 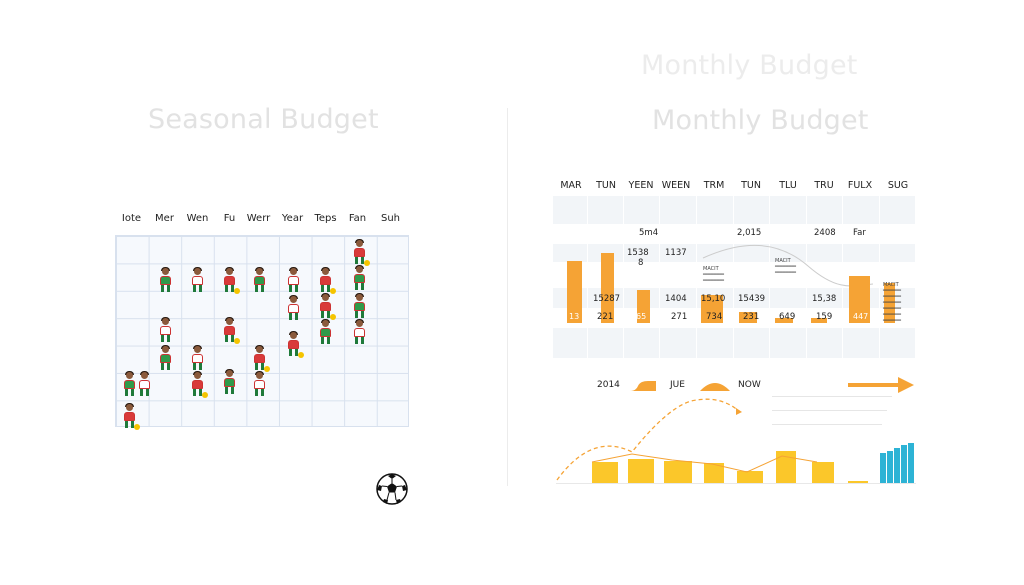 What do you see at coordinates (714, 185) in the screenshot?
I see `month-header: TRM` at bounding box center [714, 185].